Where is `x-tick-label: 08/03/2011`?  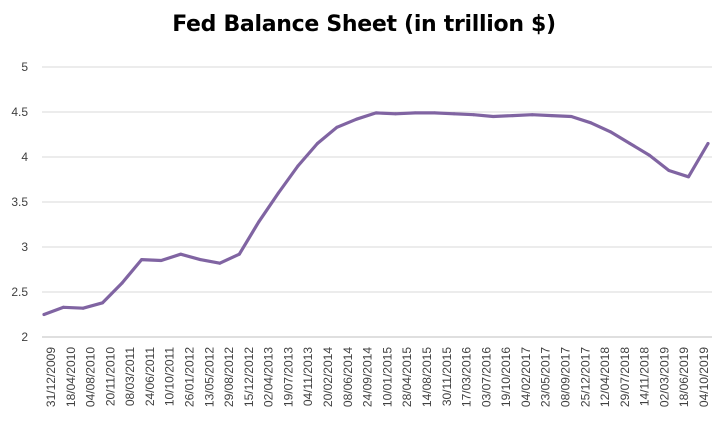
x-tick-label: 08/03/2011 is located at coordinates (130, 376).